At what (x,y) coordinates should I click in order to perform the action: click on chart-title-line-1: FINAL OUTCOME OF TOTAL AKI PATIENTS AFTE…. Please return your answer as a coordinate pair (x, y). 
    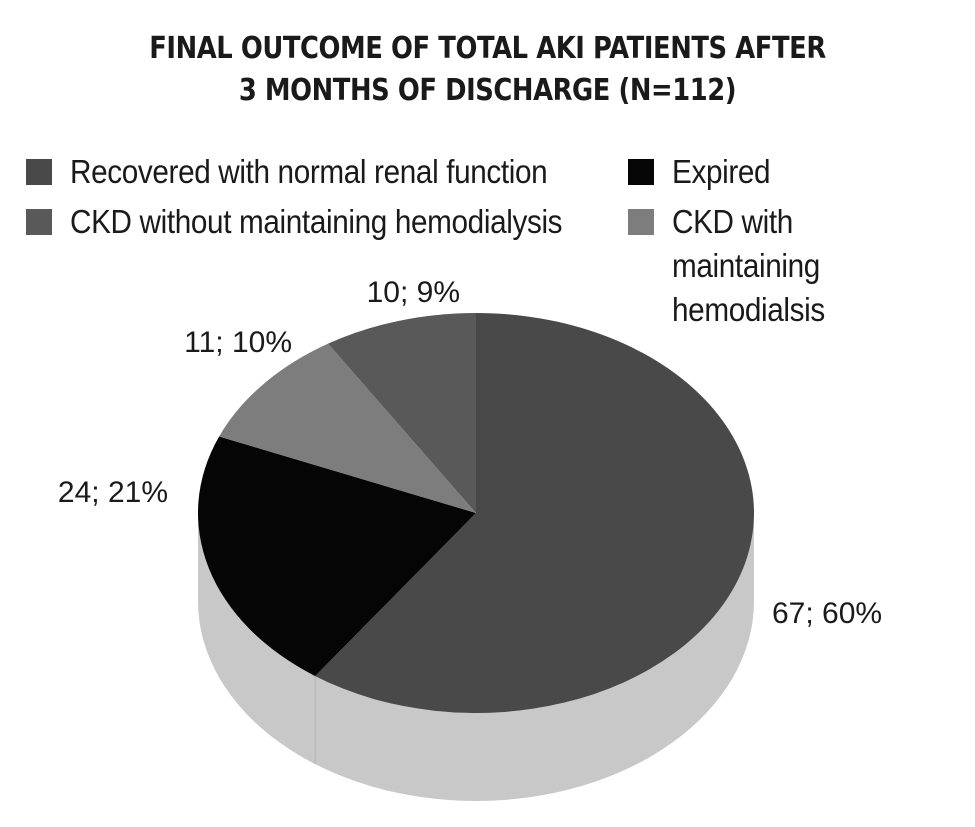
    Looking at the image, I should click on (487, 48).